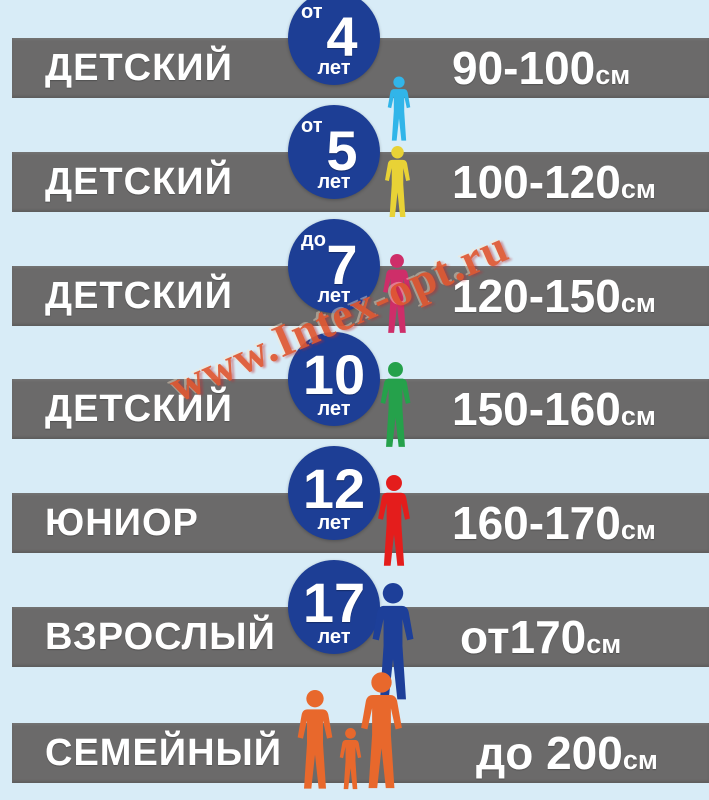  Describe the element at coordinates (342, 264) in the screenshot. I see `age-value: 7` at that location.